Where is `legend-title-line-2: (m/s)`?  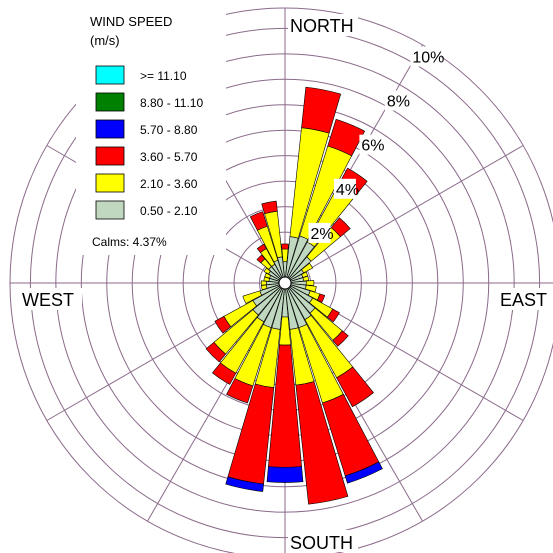 legend-title-line-2: (m/s) is located at coordinates (105, 40).